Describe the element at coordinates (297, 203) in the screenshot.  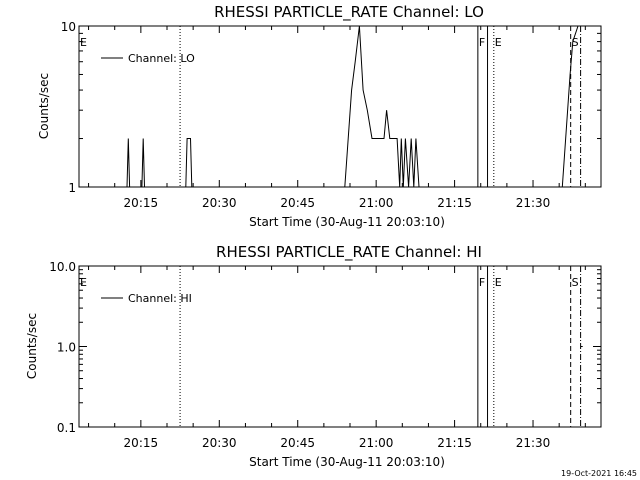
I see `lo-x-tick-label: 20:45` at that location.